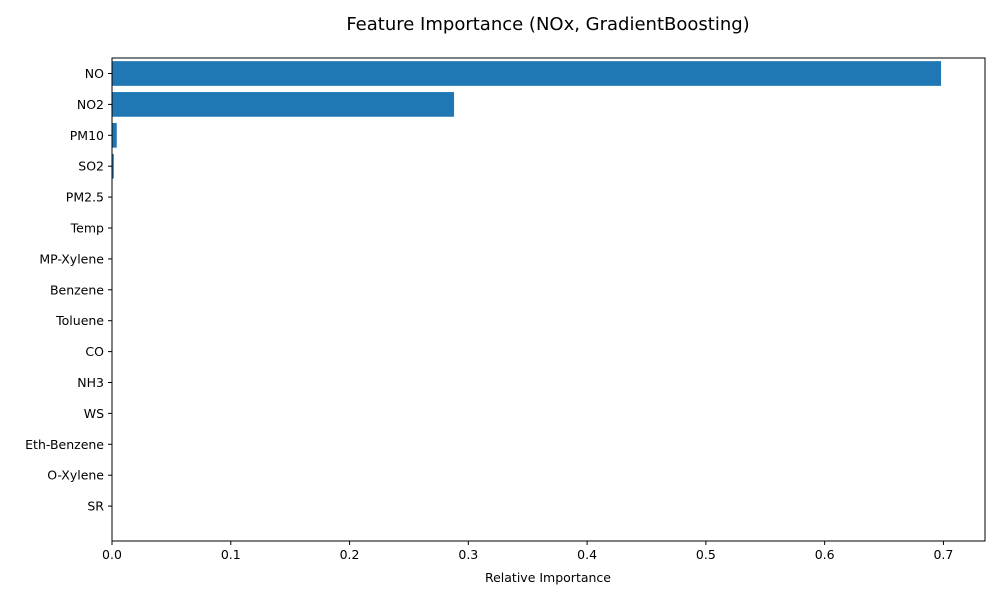 The image size is (1000, 600). Describe the element at coordinates (548, 577) in the screenshot. I see `x-axis-label: Relative Importance` at that location.